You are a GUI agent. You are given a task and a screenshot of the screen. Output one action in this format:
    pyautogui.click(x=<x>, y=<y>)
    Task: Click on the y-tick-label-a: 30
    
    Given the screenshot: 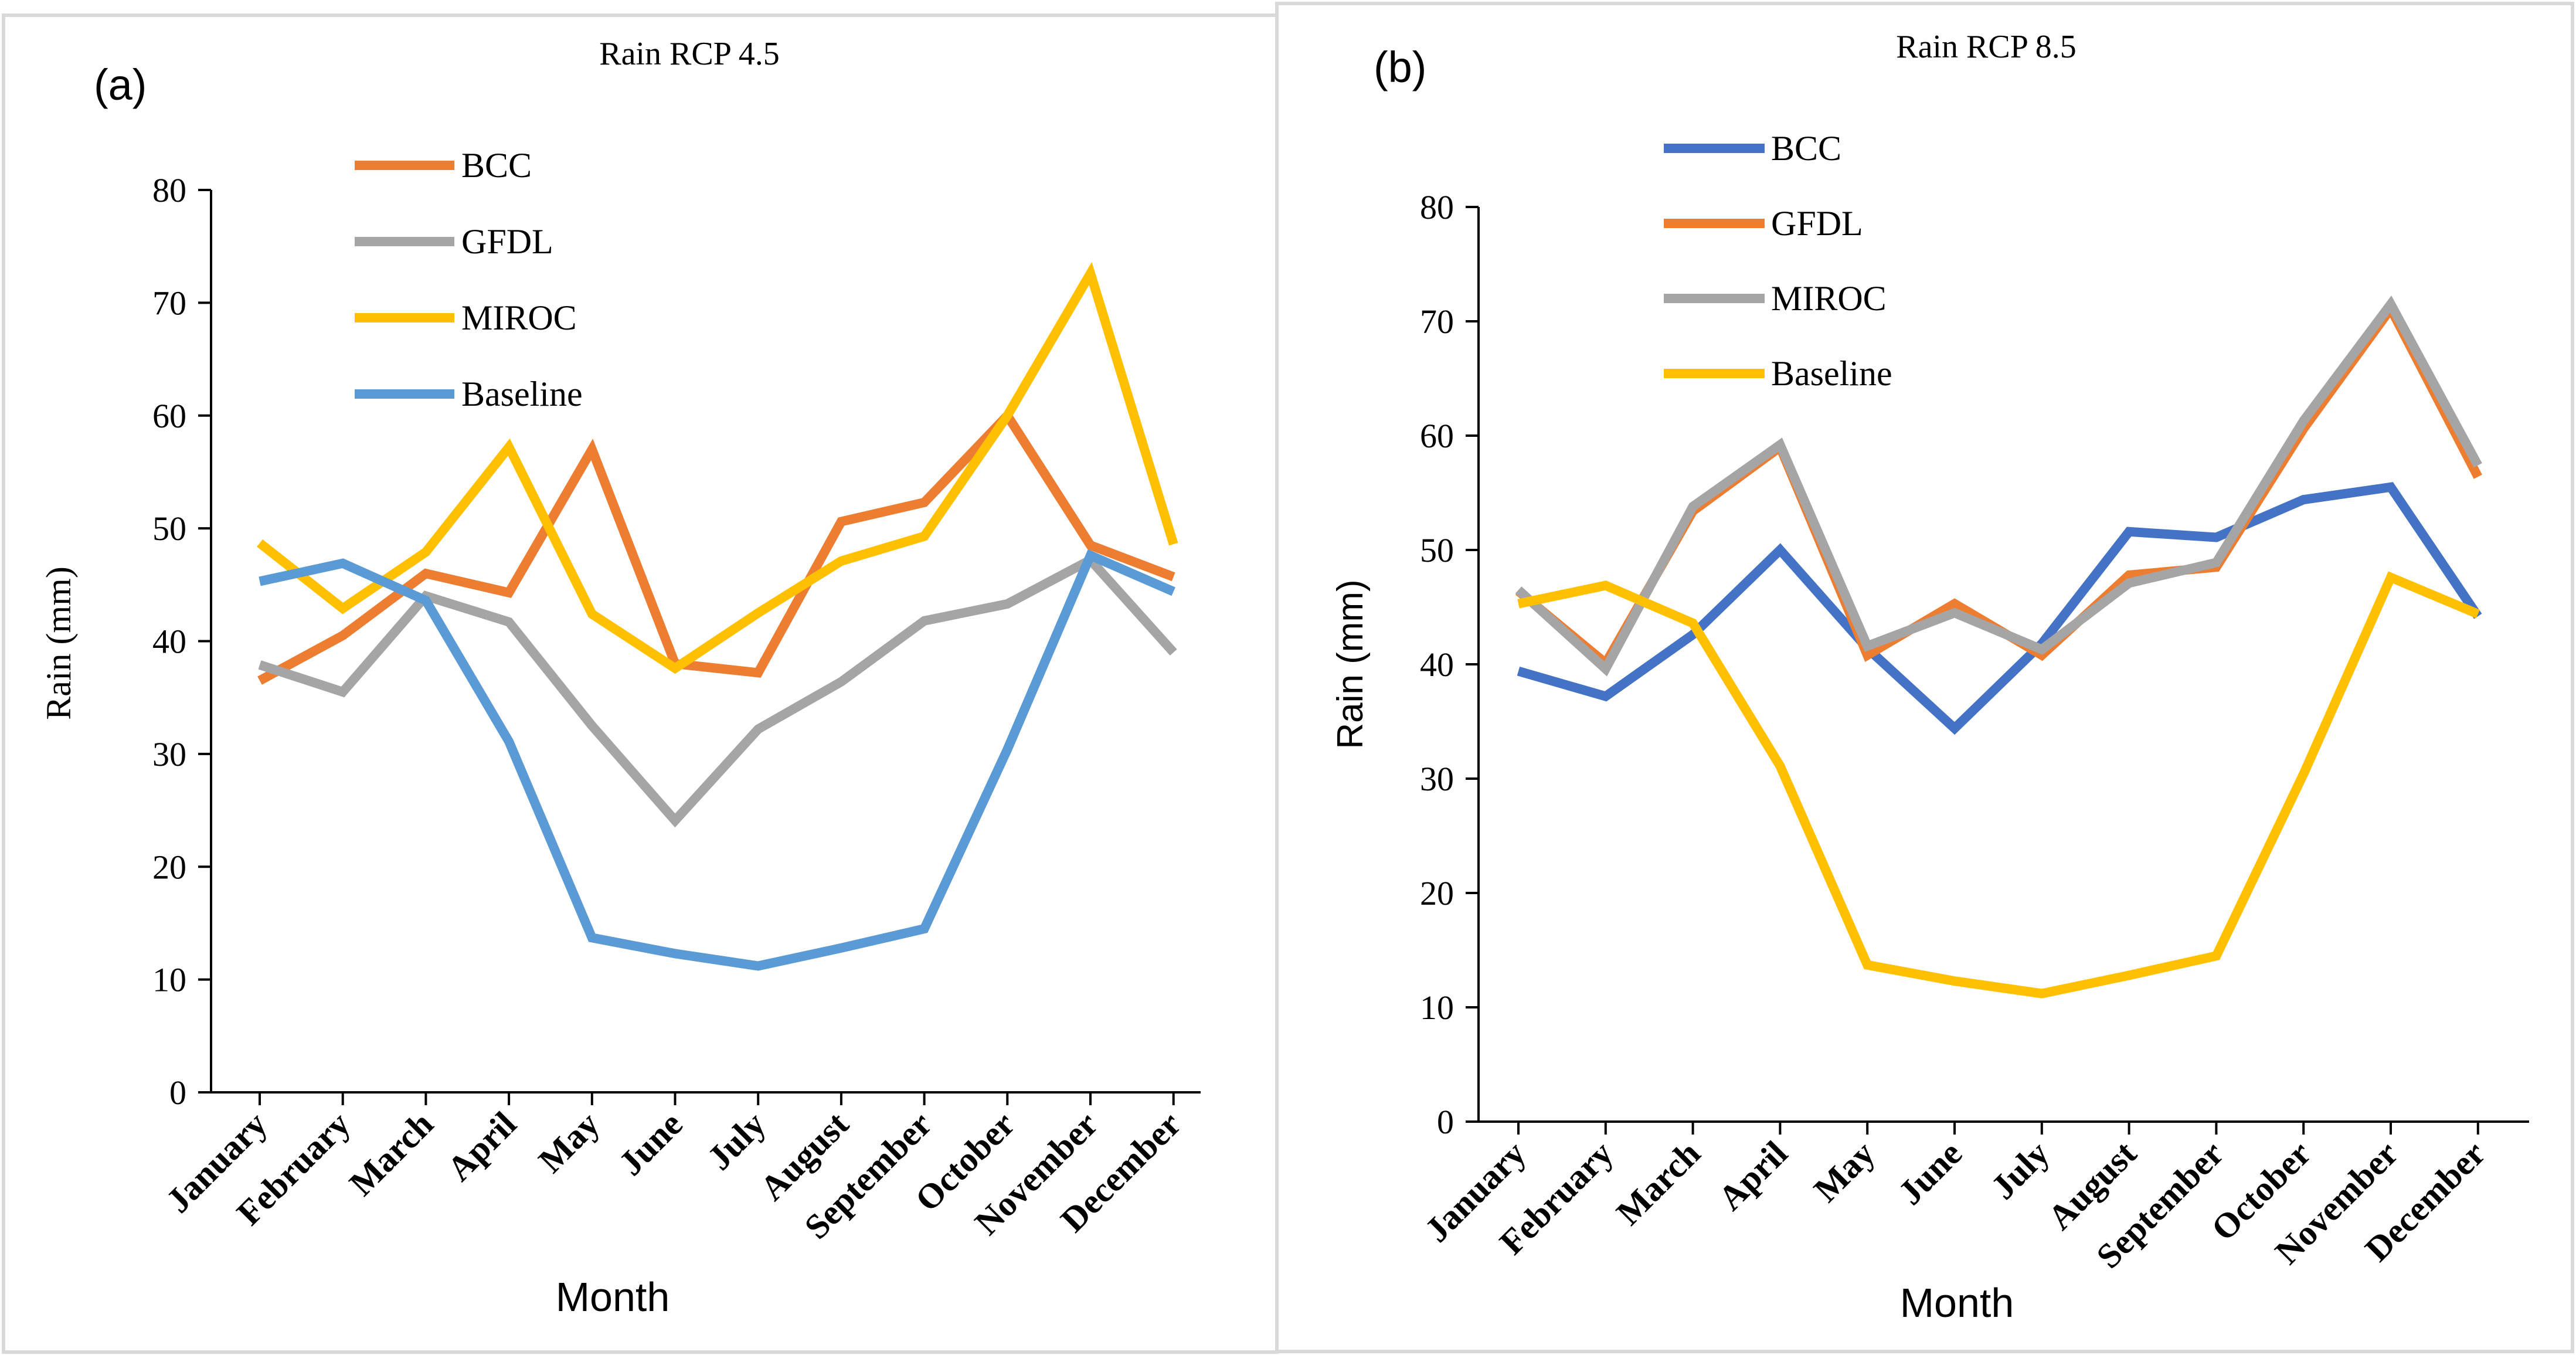 What is the action you would take?
    pyautogui.click(x=169, y=754)
    